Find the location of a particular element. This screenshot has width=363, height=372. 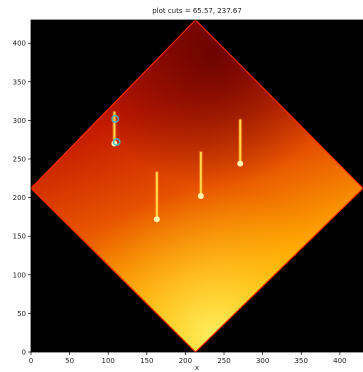

y-tick-label-3: 150 is located at coordinates (19, 237).